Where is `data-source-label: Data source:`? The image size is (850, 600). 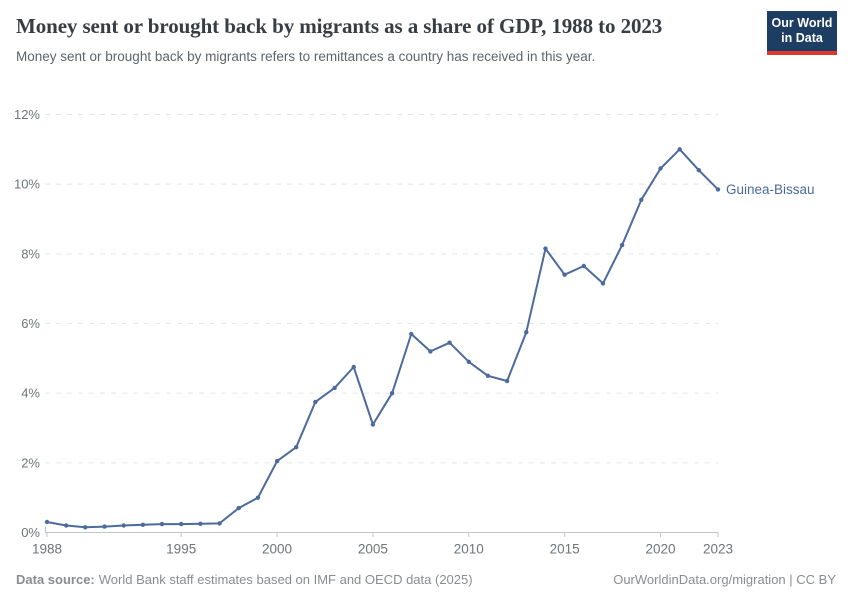
data-source-label: Data source: is located at coordinates (55, 579).